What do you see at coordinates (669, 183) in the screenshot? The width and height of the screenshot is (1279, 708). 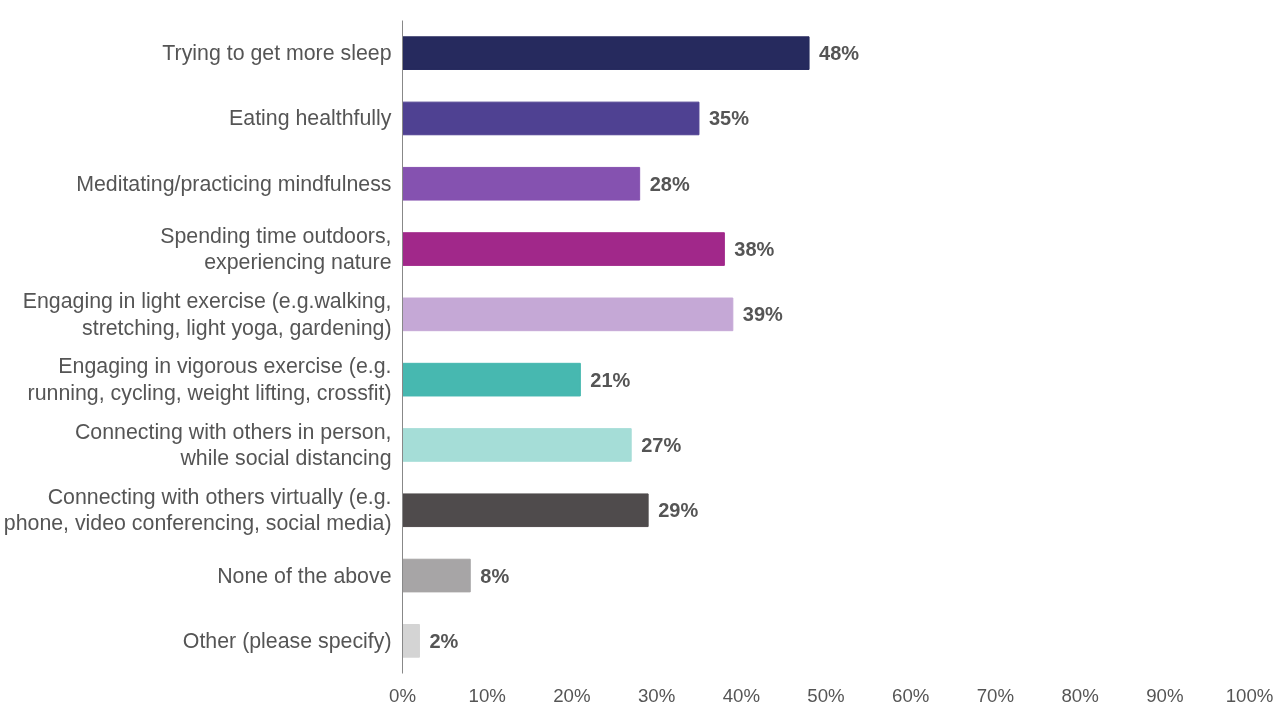 I see `data-label: 28%` at bounding box center [669, 183].